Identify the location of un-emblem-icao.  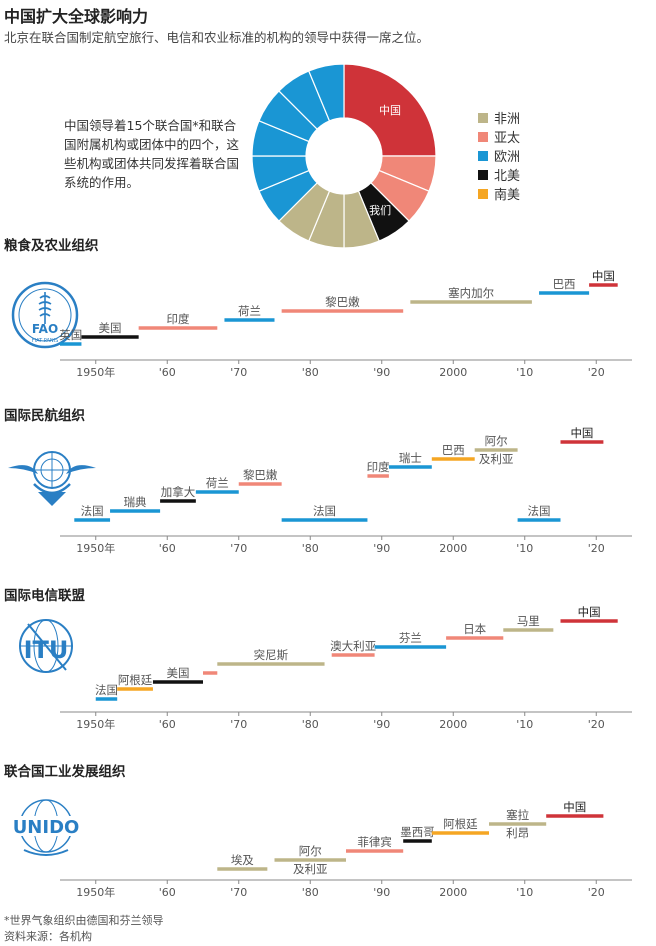
(52, 478).